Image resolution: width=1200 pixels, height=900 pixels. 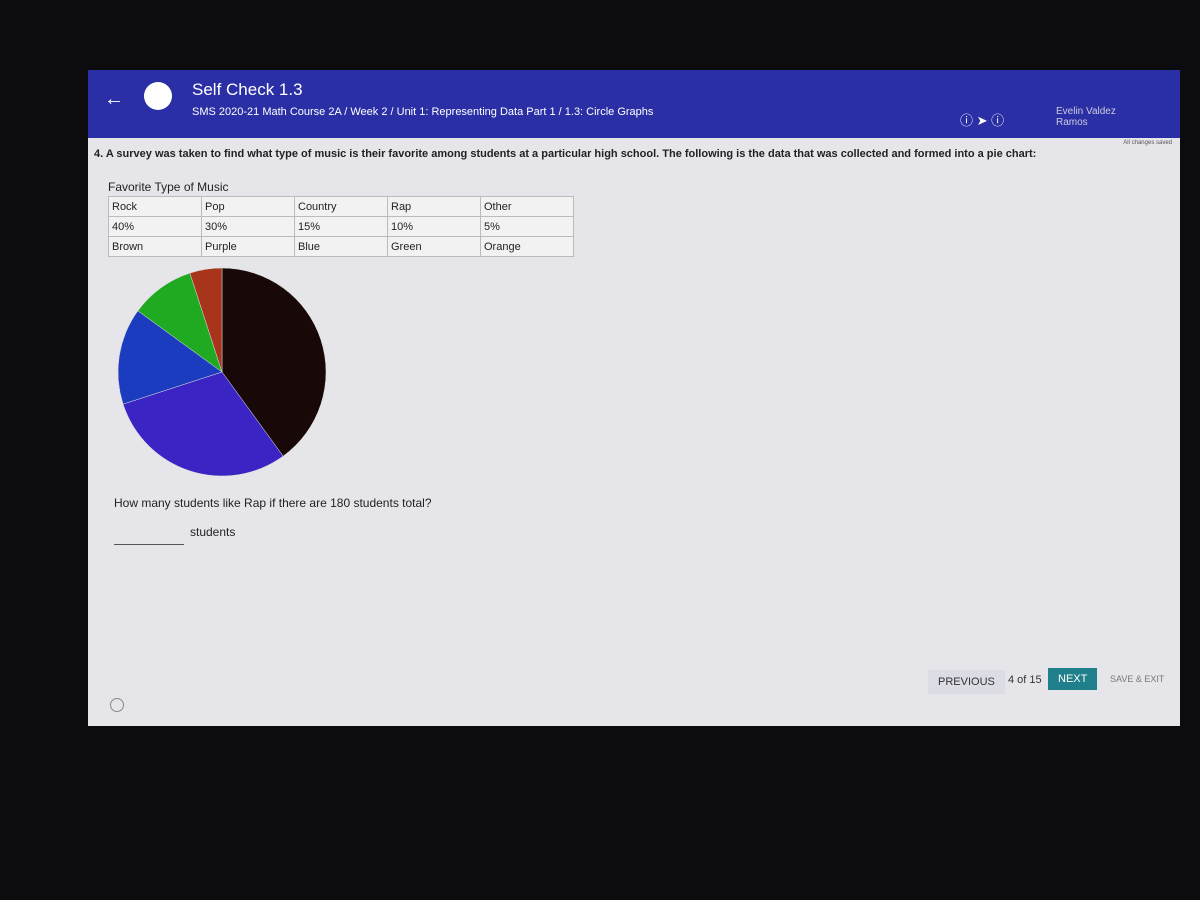 What do you see at coordinates (155, 206) in the screenshot?
I see `table-cell: Rock` at bounding box center [155, 206].